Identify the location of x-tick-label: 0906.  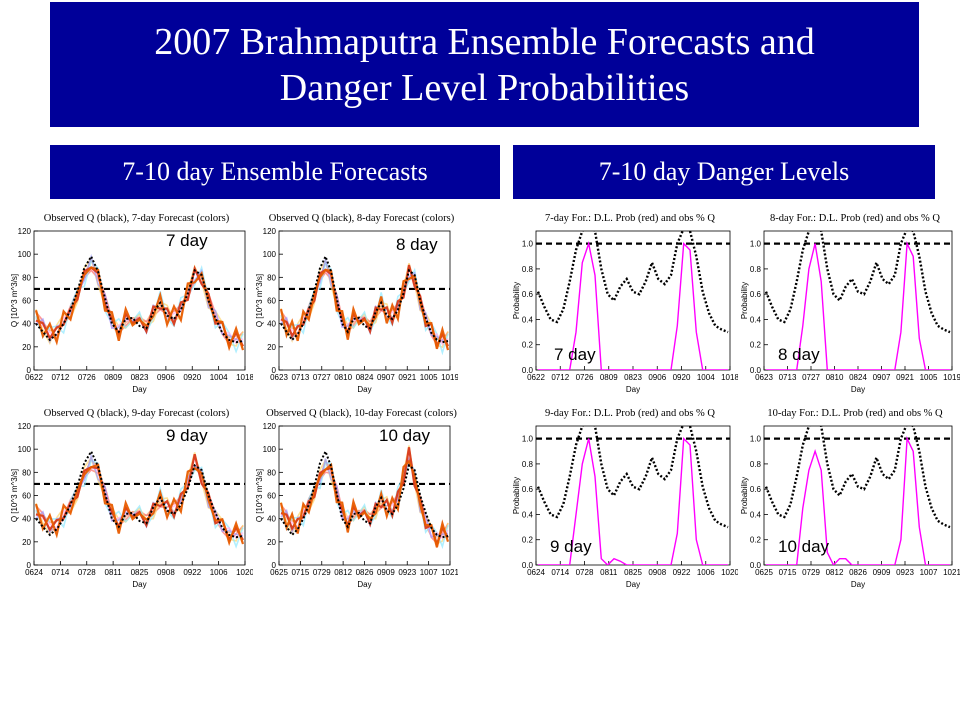
(657, 377).